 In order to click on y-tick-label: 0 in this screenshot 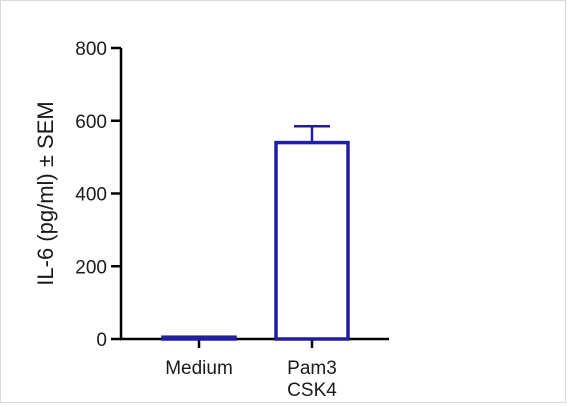, I will do `click(101, 340)`.